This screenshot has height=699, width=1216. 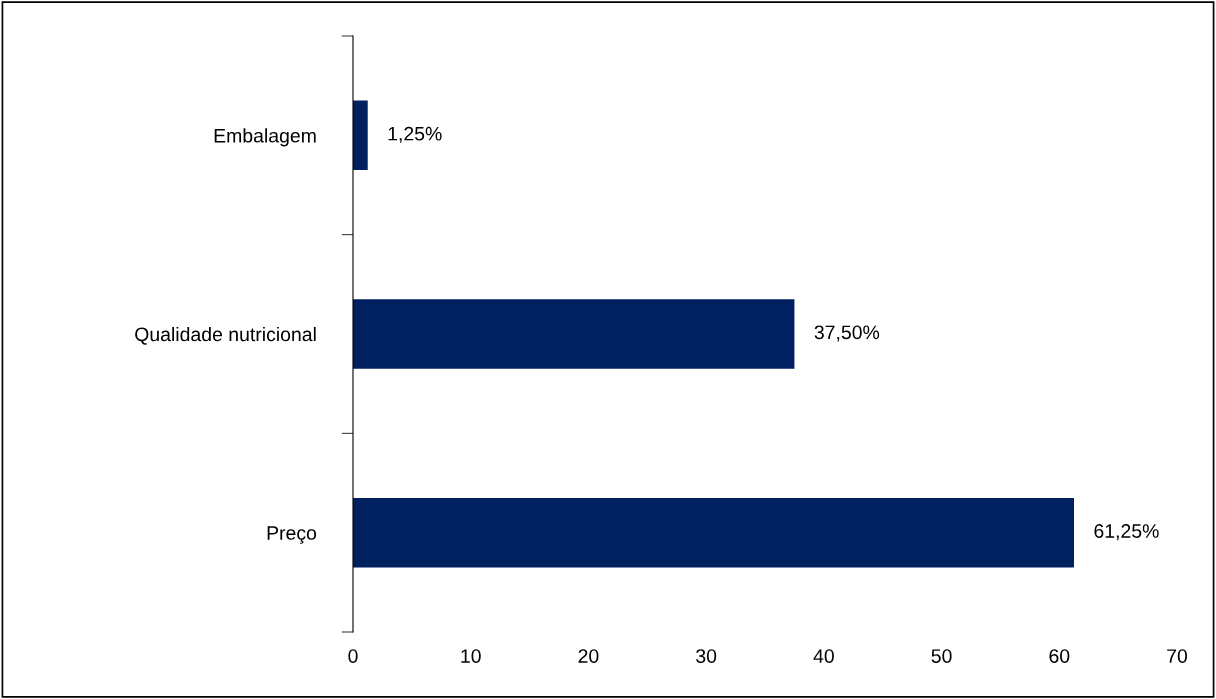 I want to click on data-label: 37,50%, so click(x=847, y=333).